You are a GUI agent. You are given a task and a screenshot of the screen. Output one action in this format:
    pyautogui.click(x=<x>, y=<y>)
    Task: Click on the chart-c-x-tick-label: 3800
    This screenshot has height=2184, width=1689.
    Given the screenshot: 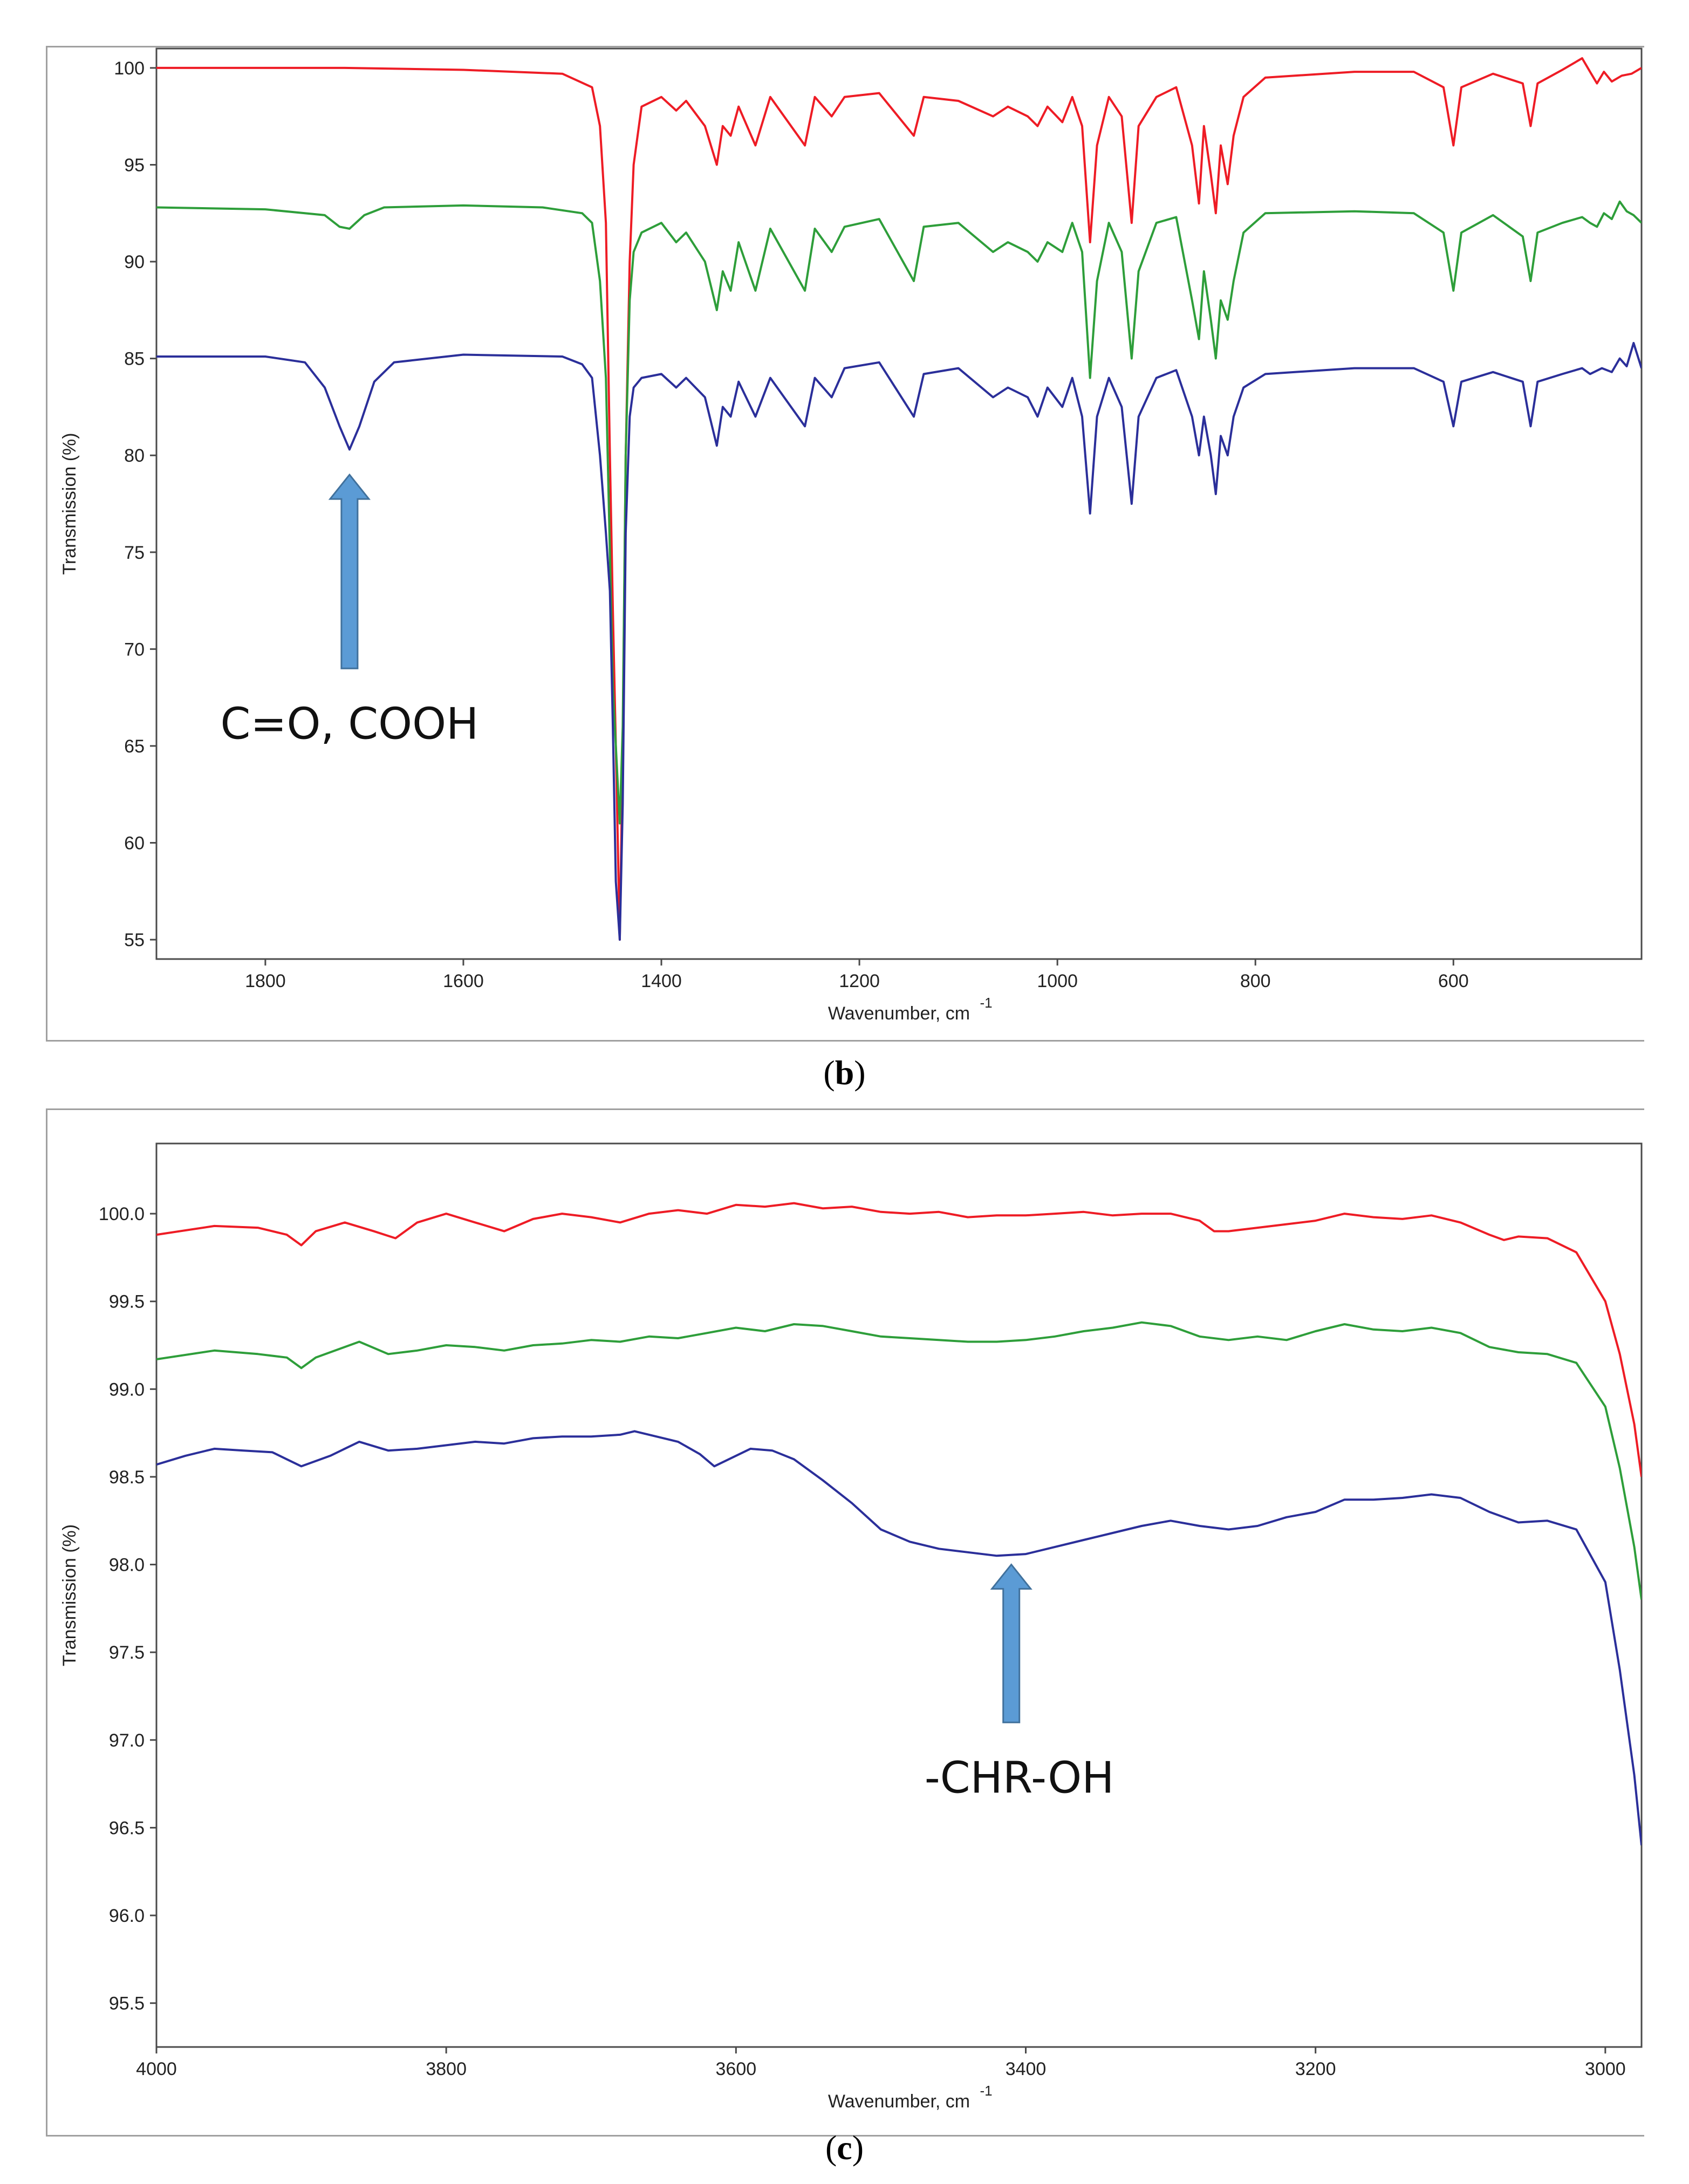 What is the action you would take?
    pyautogui.click(x=446, y=2069)
    